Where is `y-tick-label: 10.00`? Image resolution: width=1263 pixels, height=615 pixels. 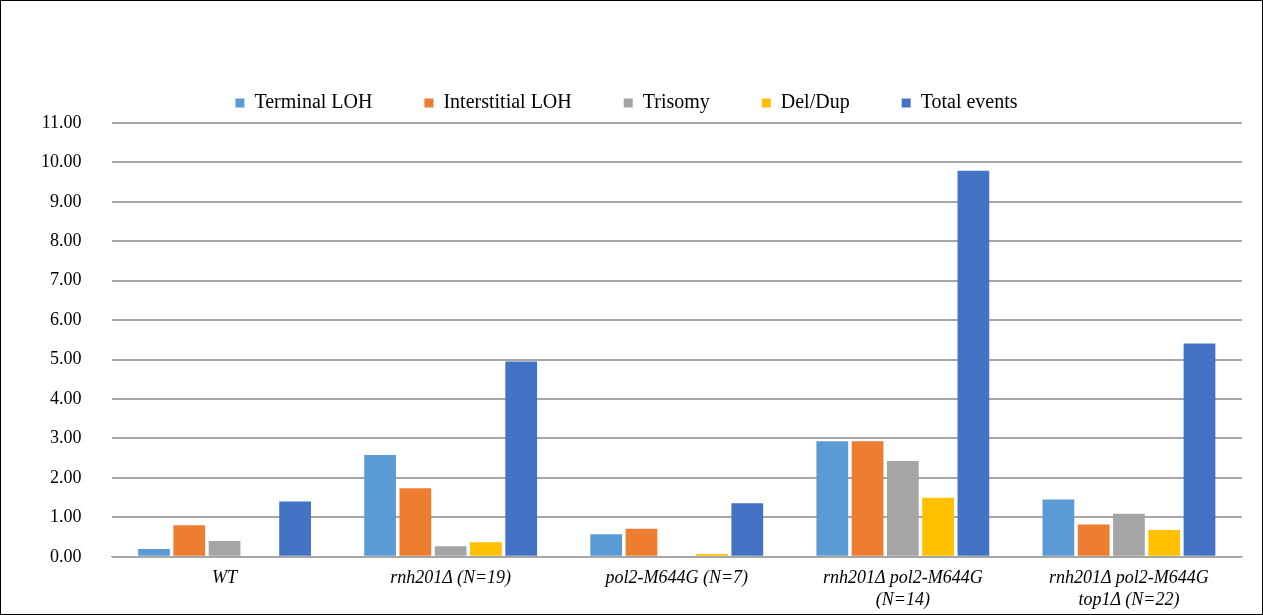 y-tick-label: 10.00 is located at coordinates (61, 161).